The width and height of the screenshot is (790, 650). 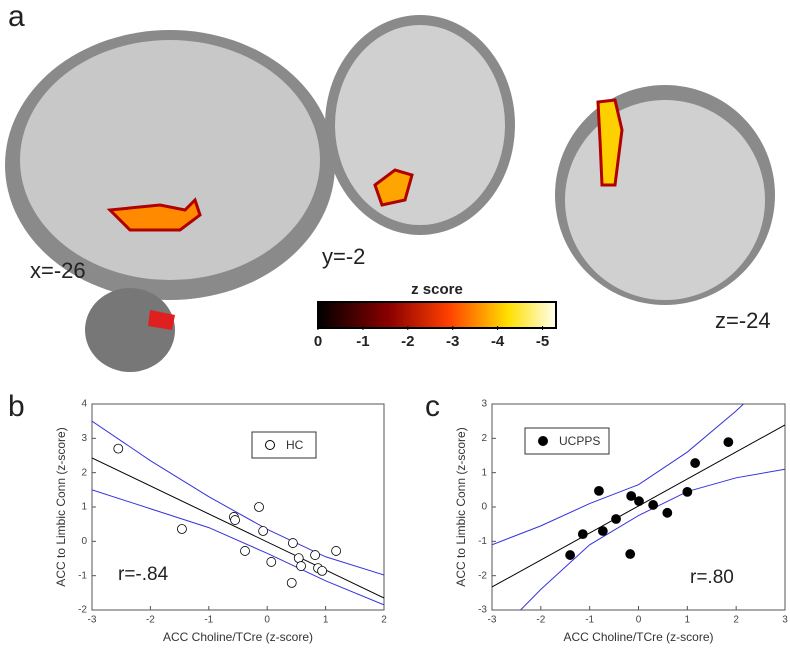 What do you see at coordinates (16, 16) in the screenshot?
I see `panel-label: a` at bounding box center [16, 16].